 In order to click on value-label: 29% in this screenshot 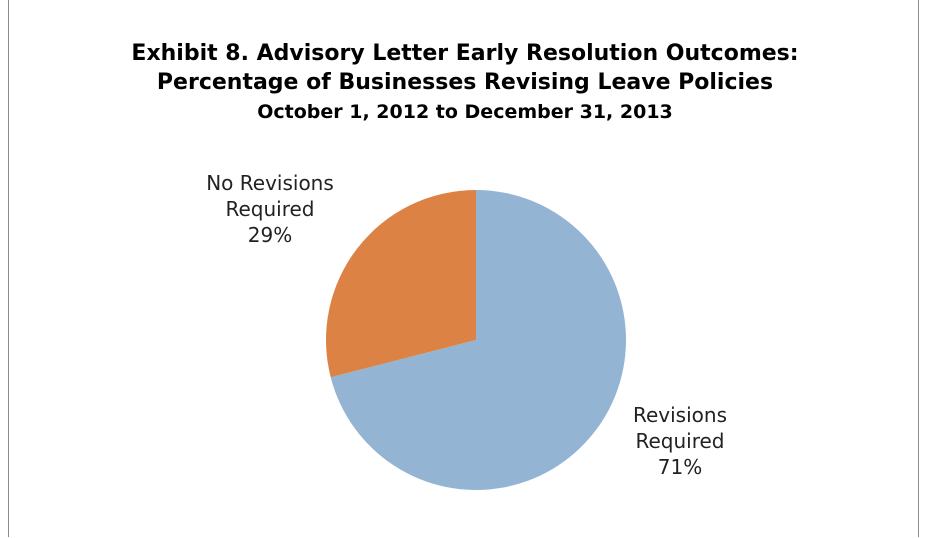, I will do `click(270, 235)`.